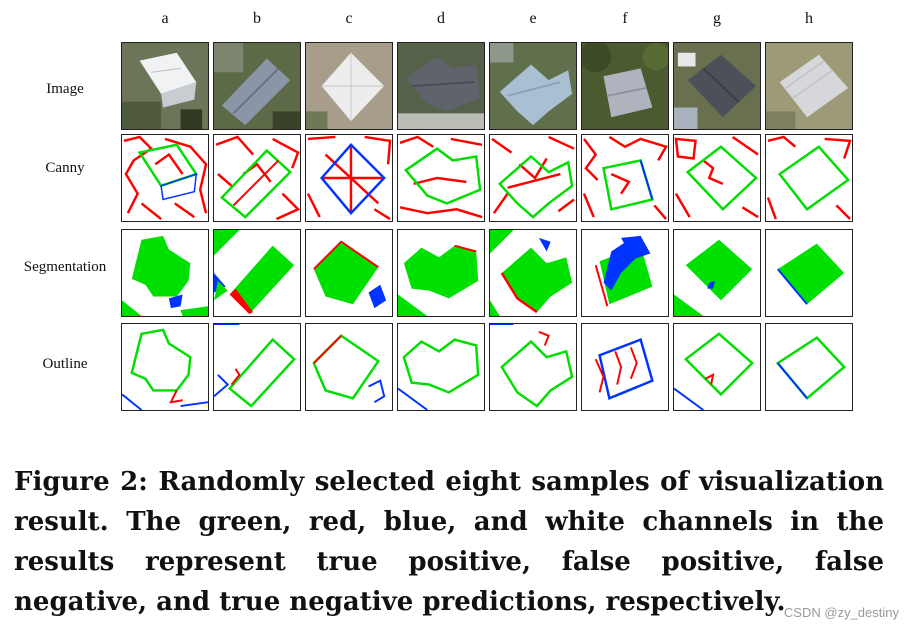 This screenshot has height=630, width=911. Describe the element at coordinates (625, 178) in the screenshot. I see `canny-tile-f` at that location.